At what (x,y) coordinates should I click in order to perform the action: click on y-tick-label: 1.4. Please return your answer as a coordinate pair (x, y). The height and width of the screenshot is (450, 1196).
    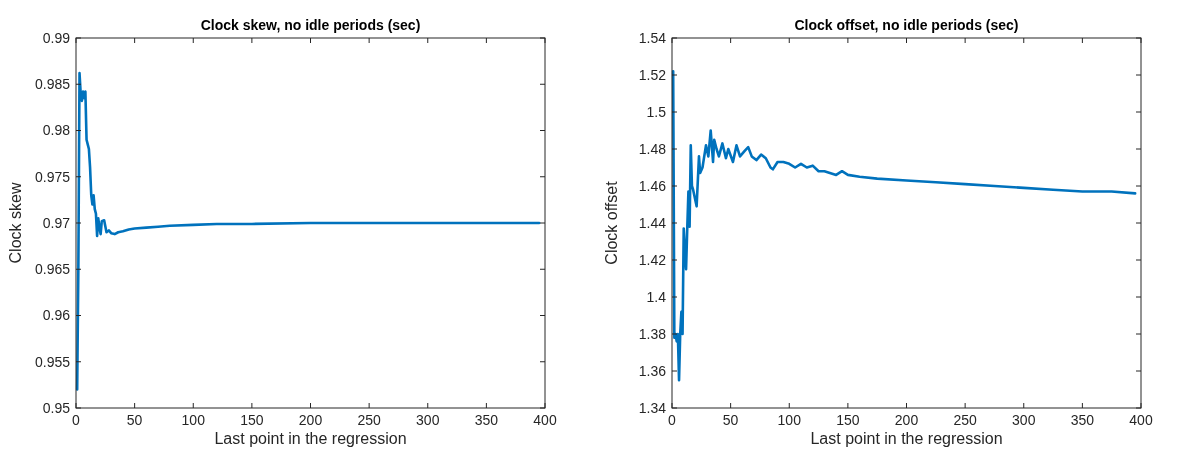
    Looking at the image, I should click on (656, 296).